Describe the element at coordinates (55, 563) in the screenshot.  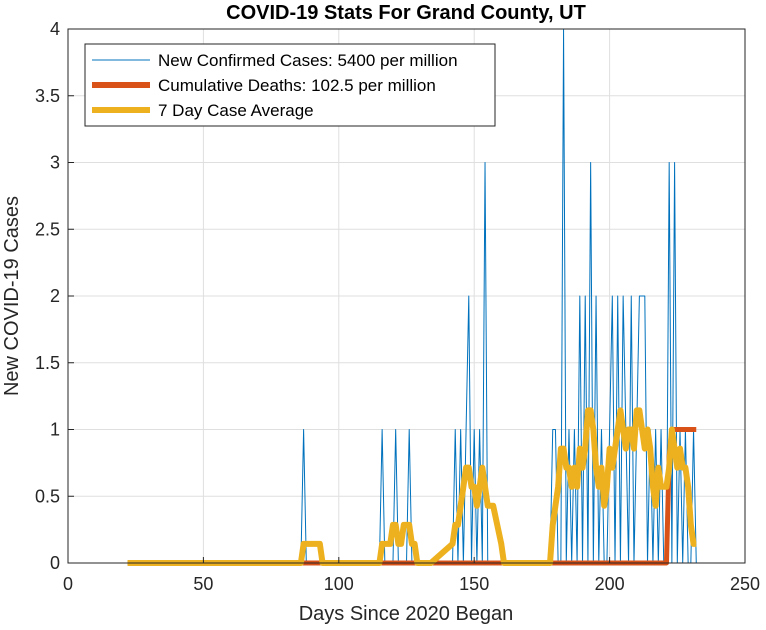
I see `y-tick-label: 0` at that location.